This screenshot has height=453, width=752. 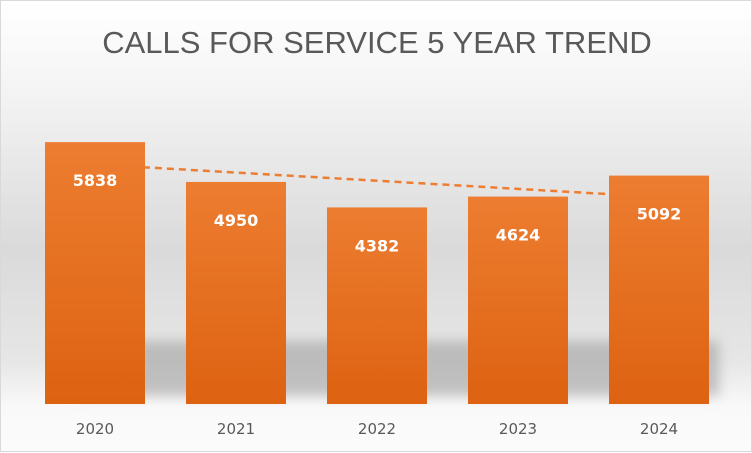 I want to click on x-tick-2022: 2022, so click(x=377, y=429).